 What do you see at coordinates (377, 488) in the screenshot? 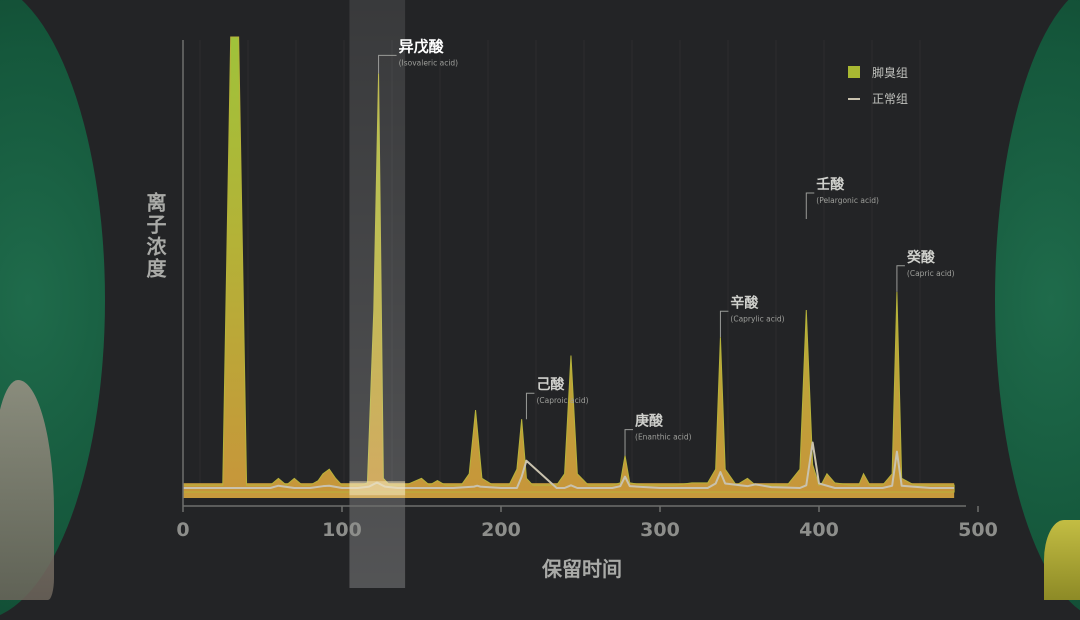
I see `highlight-band-baseline` at bounding box center [377, 488].